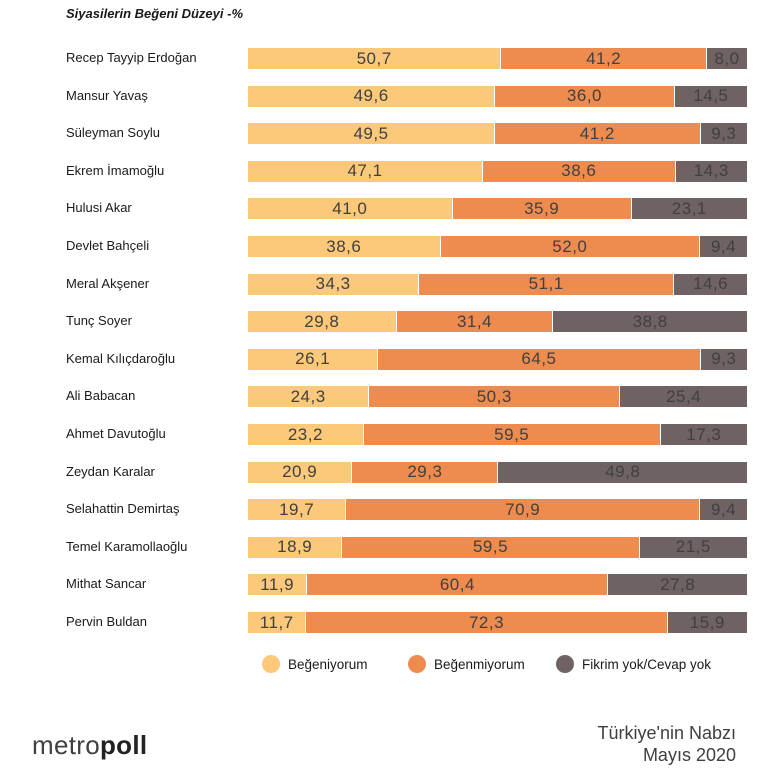 The width and height of the screenshot is (768, 774). What do you see at coordinates (305, 434) in the screenshot?
I see `data-label: 23,2` at bounding box center [305, 434].